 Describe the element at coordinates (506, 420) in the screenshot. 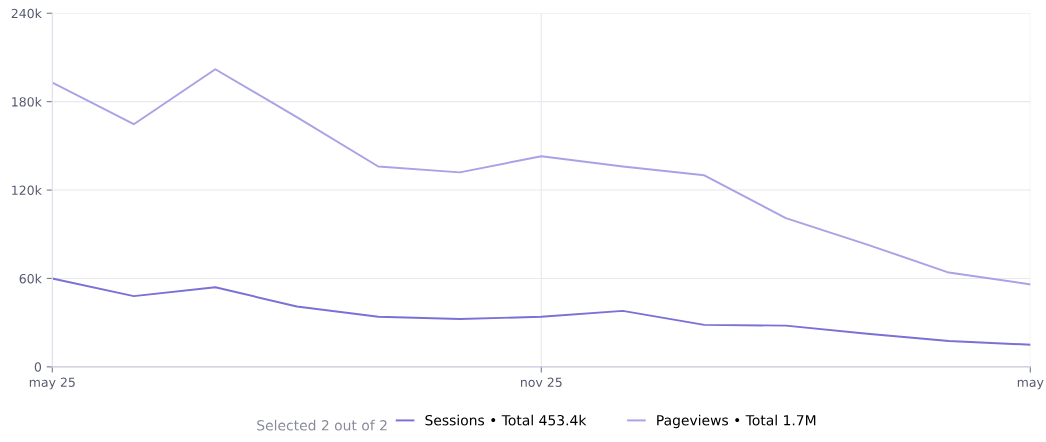

I see `legend-label: Sessions • Total 453.4k` at that location.